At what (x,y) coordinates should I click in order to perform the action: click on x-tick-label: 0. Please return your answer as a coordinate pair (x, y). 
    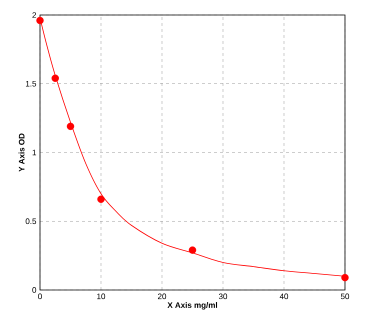
    Looking at the image, I should click on (40, 297).